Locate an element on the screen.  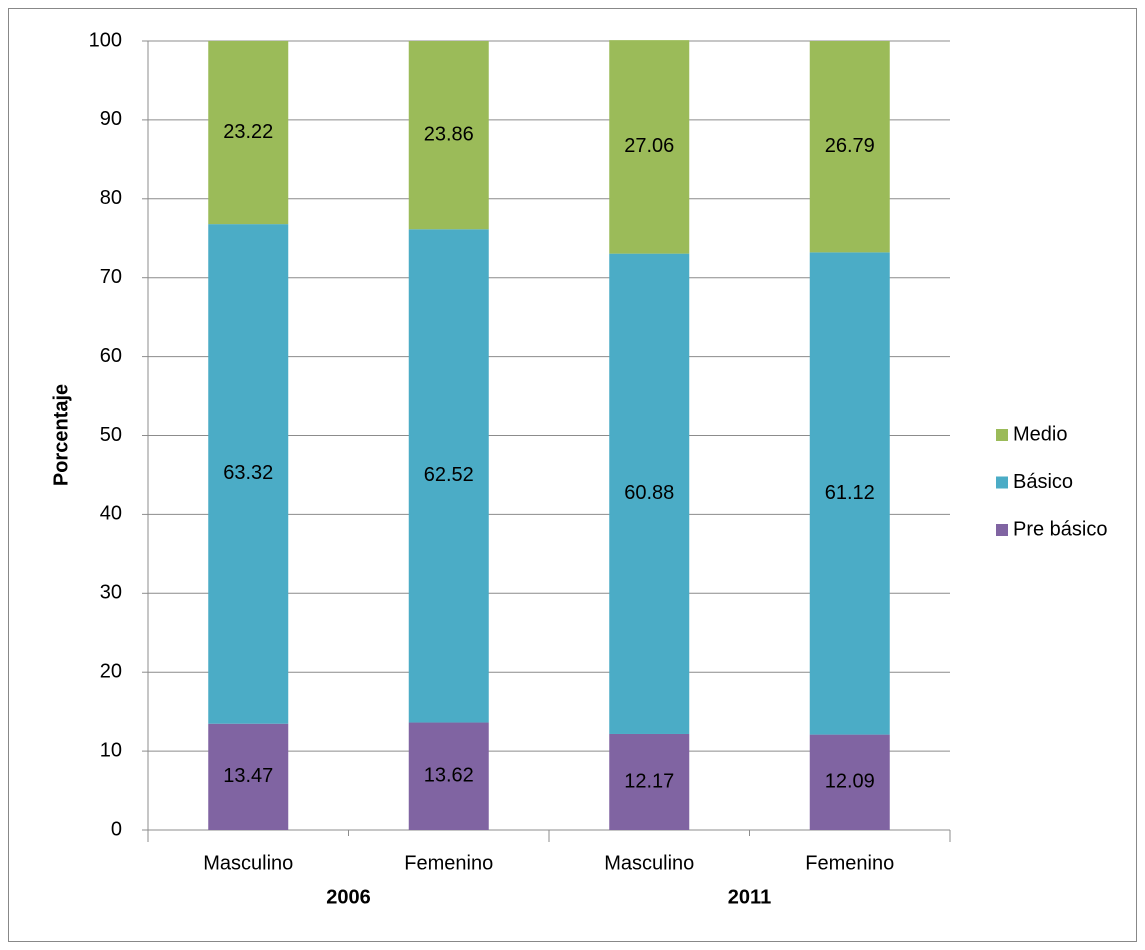
y-tick-label: 30 is located at coordinates (111, 593).